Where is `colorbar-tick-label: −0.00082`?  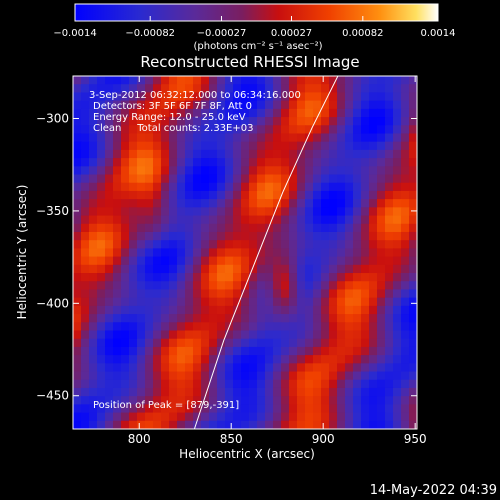 colorbar-tick-label: −0.00082 is located at coordinates (150, 33).